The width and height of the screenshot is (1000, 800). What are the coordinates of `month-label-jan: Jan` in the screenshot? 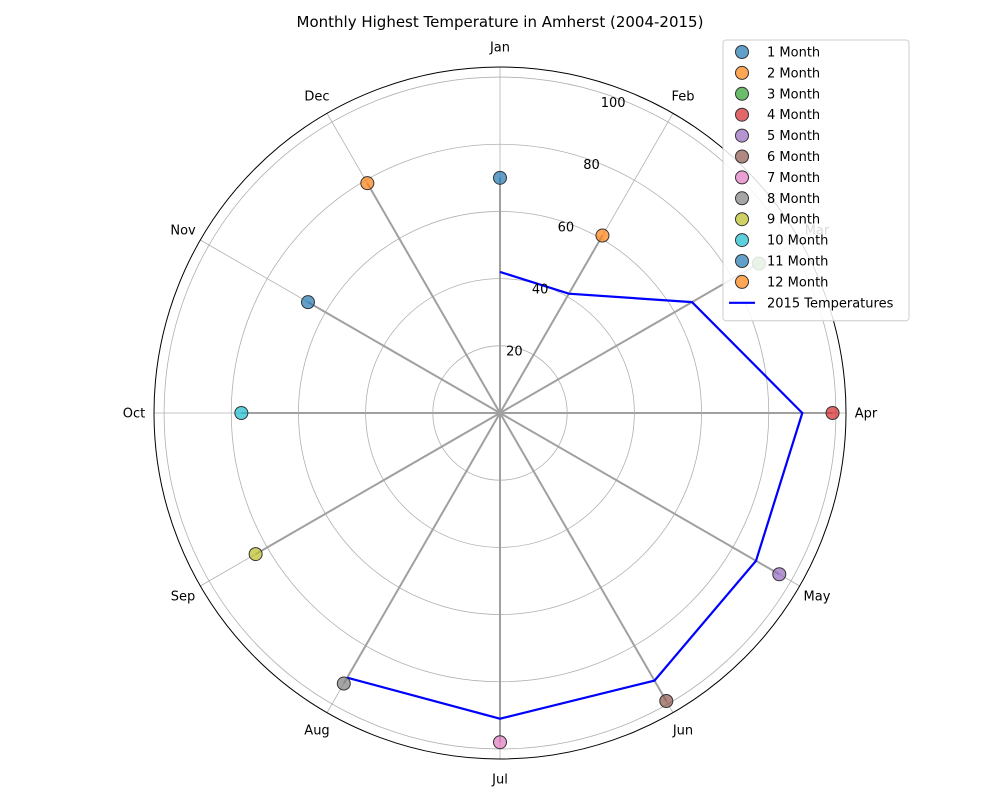 It's located at (499, 48).